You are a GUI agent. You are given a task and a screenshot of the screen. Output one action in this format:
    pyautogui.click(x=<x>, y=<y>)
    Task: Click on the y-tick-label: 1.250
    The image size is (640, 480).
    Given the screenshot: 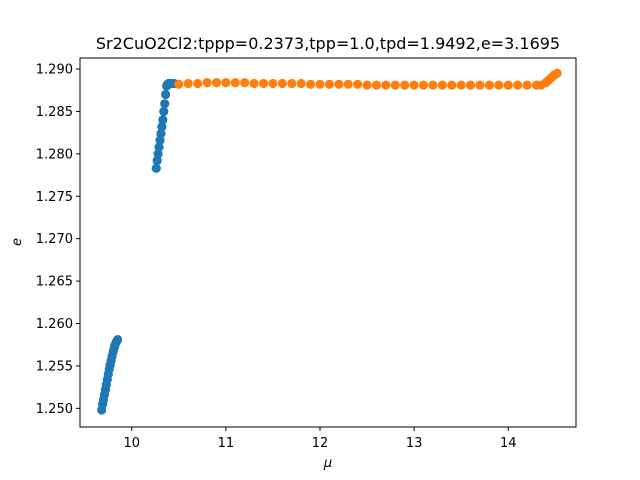 What is the action you would take?
    pyautogui.click(x=54, y=409)
    